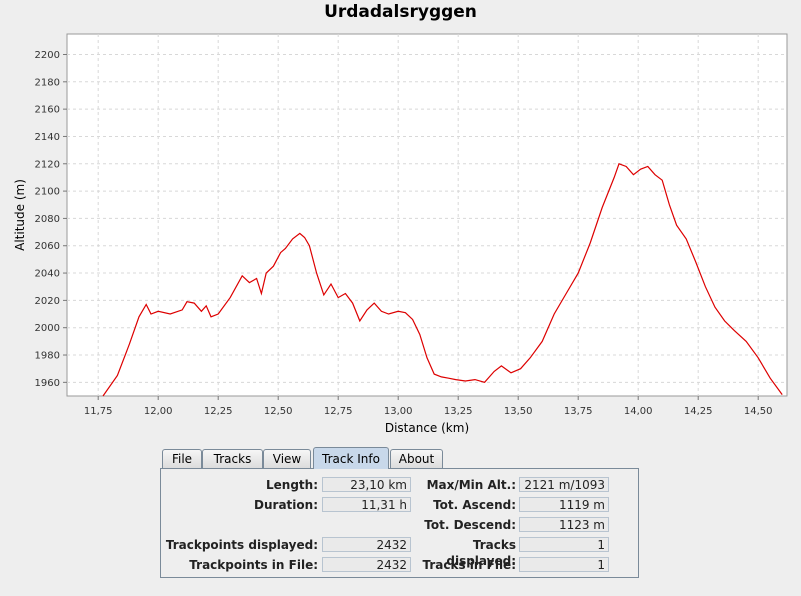  I want to click on x-tick-label: 13,00, so click(398, 411).